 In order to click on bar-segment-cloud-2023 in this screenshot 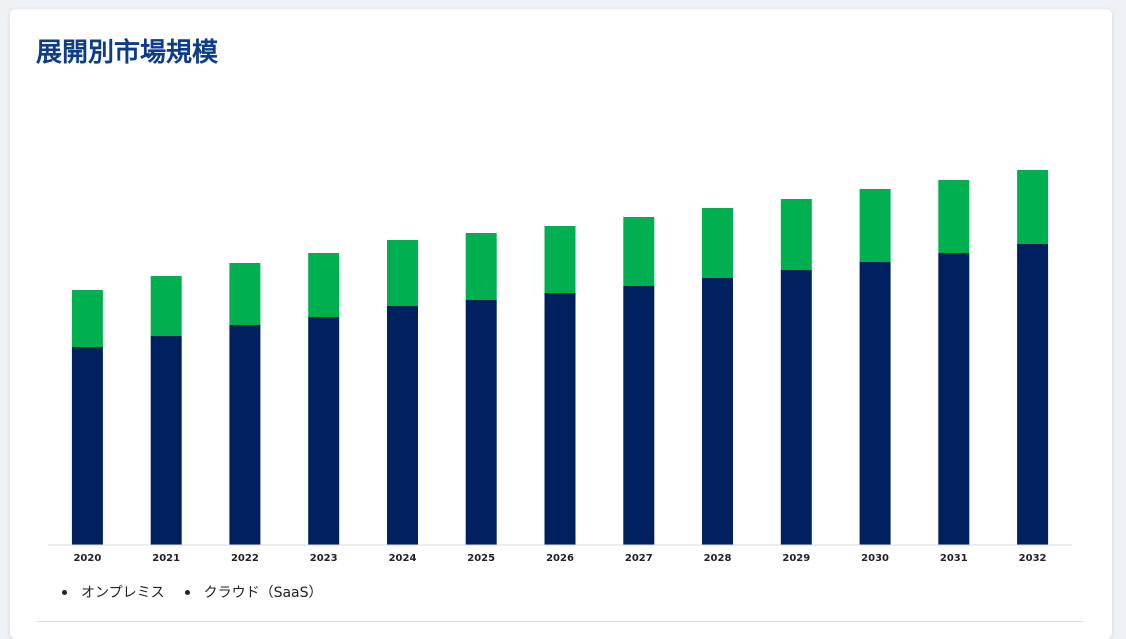, I will do `click(324, 285)`.